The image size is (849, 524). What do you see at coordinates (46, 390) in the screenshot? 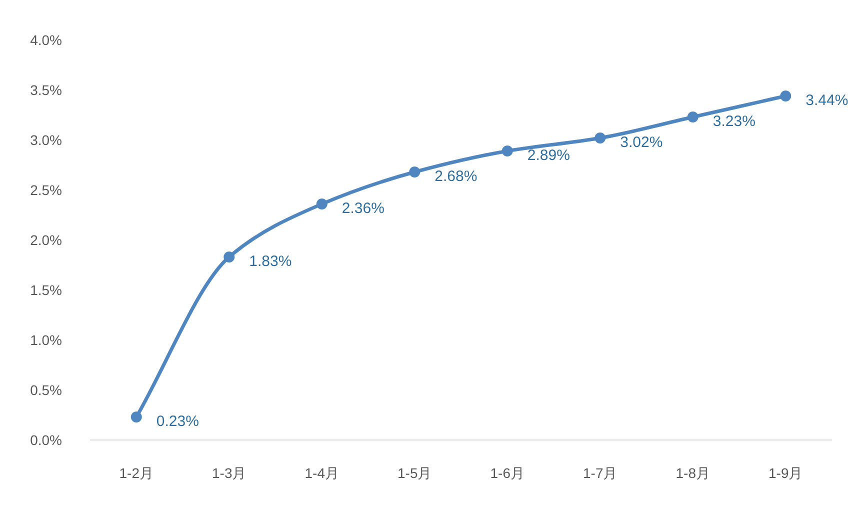
I see `y-tick-label: 0.5%` at bounding box center [46, 390].